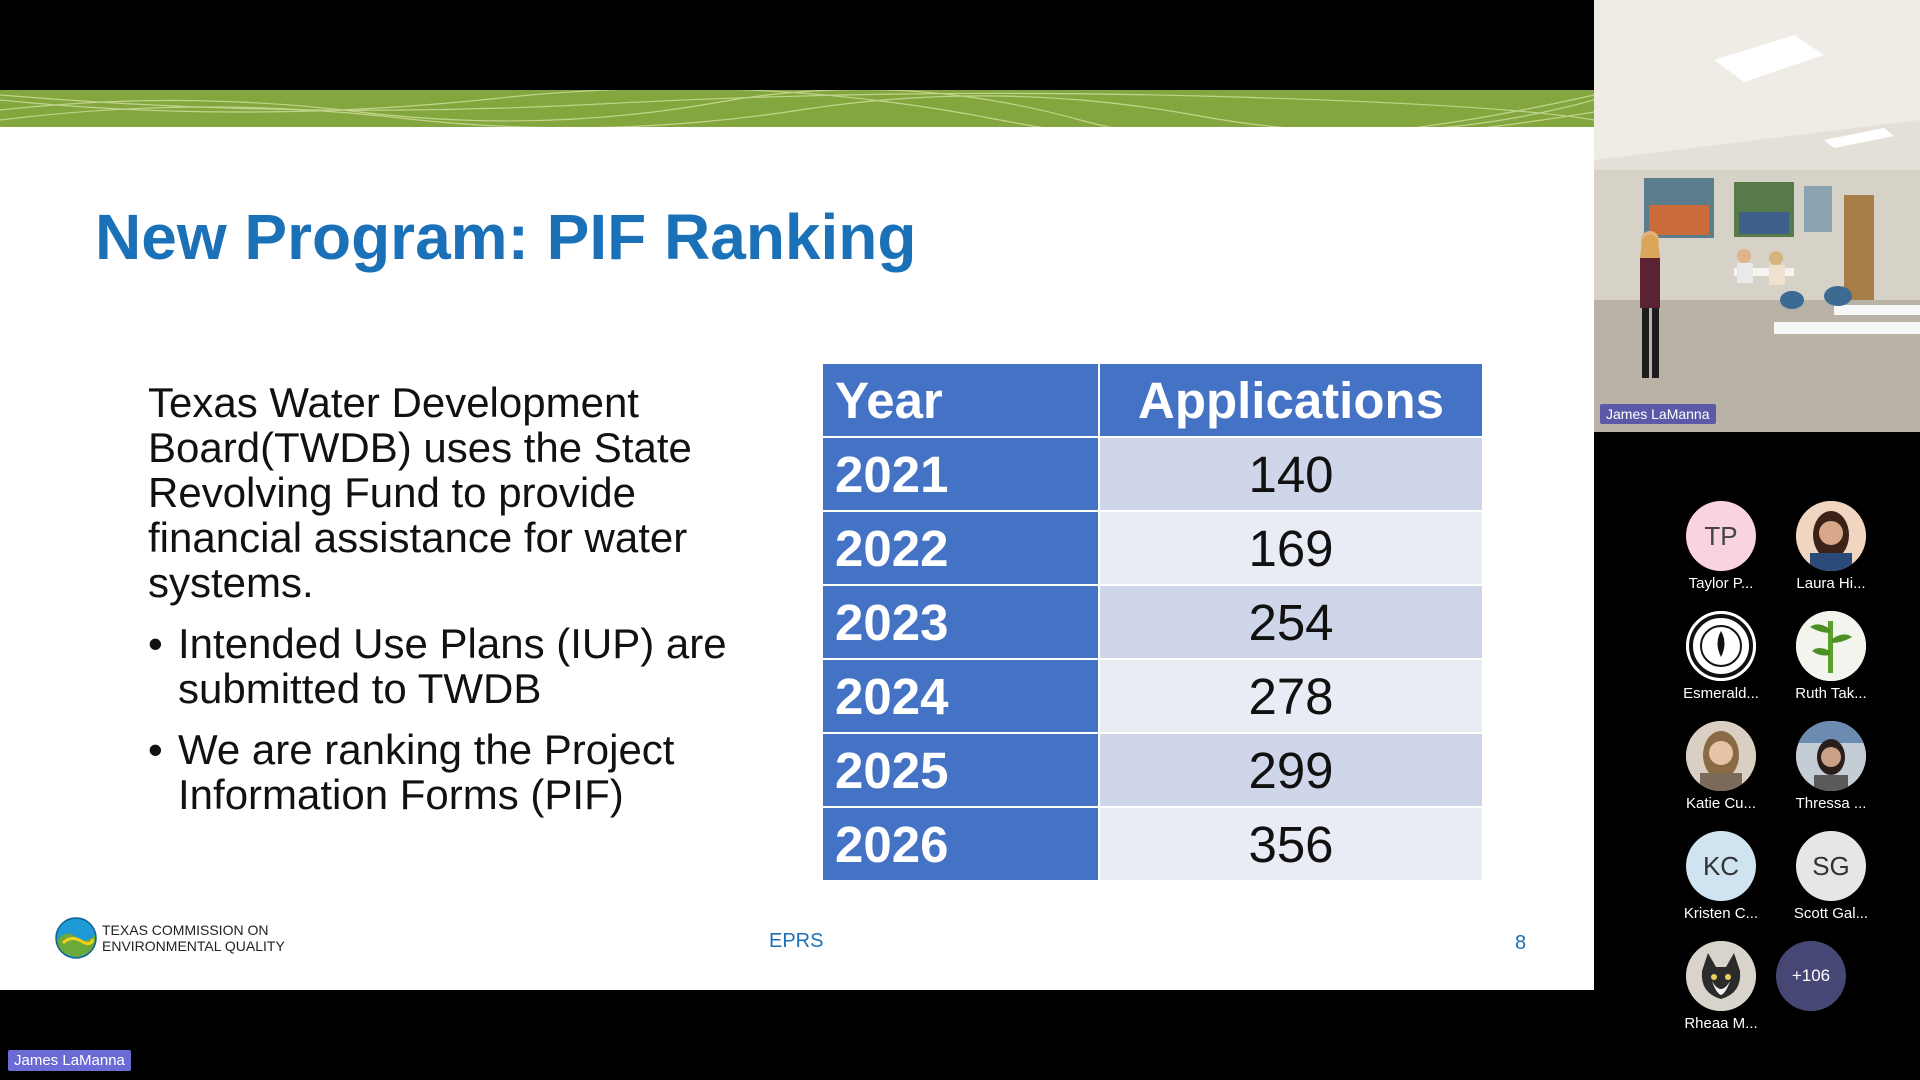  Describe the element at coordinates (1811, 976) in the screenshot. I see `more-participants-button: +106` at that location.